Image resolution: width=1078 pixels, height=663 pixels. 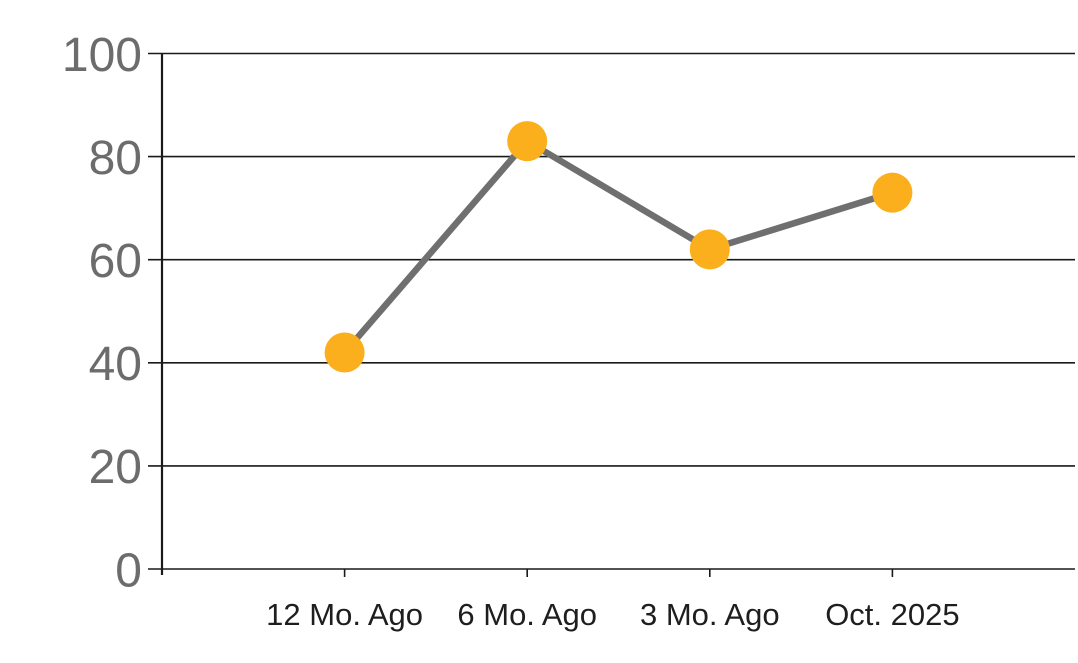 What do you see at coordinates (115, 158) in the screenshot?
I see `y-tick-label: 80` at bounding box center [115, 158].